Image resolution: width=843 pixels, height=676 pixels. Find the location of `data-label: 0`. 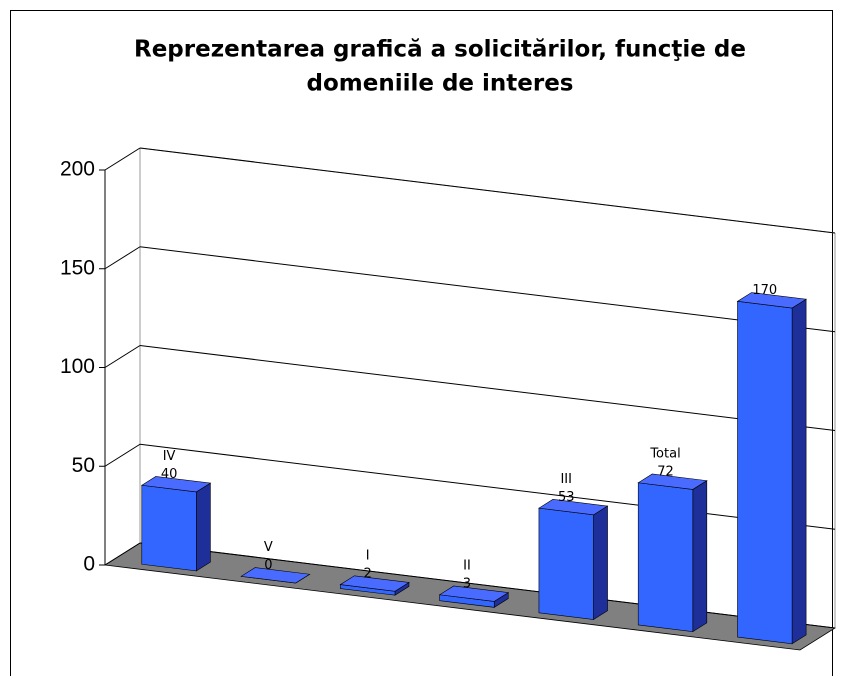

data-label: 0 is located at coordinates (268, 565).